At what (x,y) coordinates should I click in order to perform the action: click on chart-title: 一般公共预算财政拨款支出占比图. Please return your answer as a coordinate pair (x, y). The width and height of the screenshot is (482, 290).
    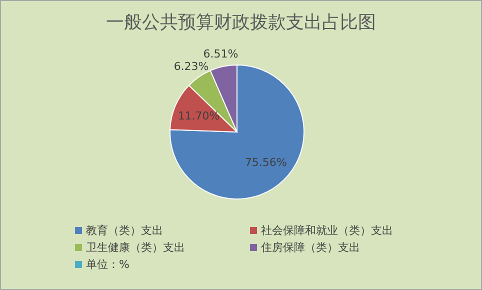
    Looking at the image, I should click on (241, 22).